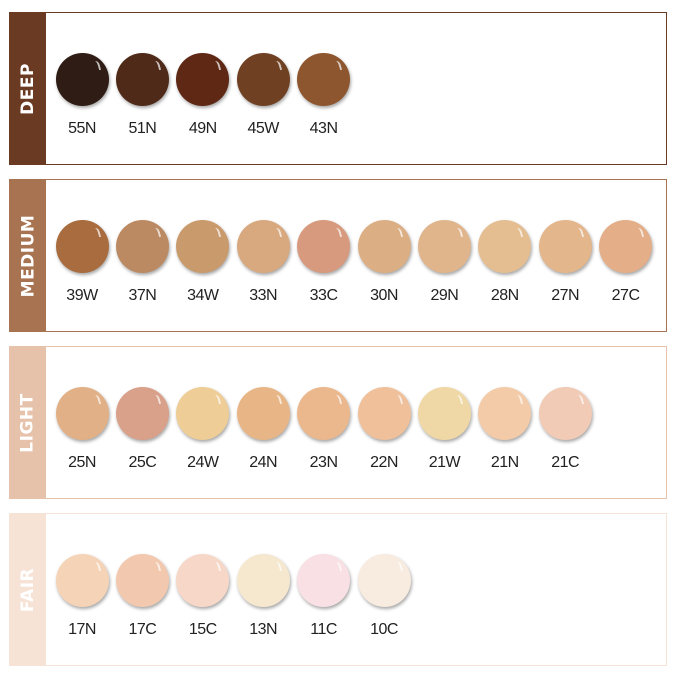 This screenshot has width=679, height=679. I want to click on group-label-bar: DEEP, so click(28, 88).